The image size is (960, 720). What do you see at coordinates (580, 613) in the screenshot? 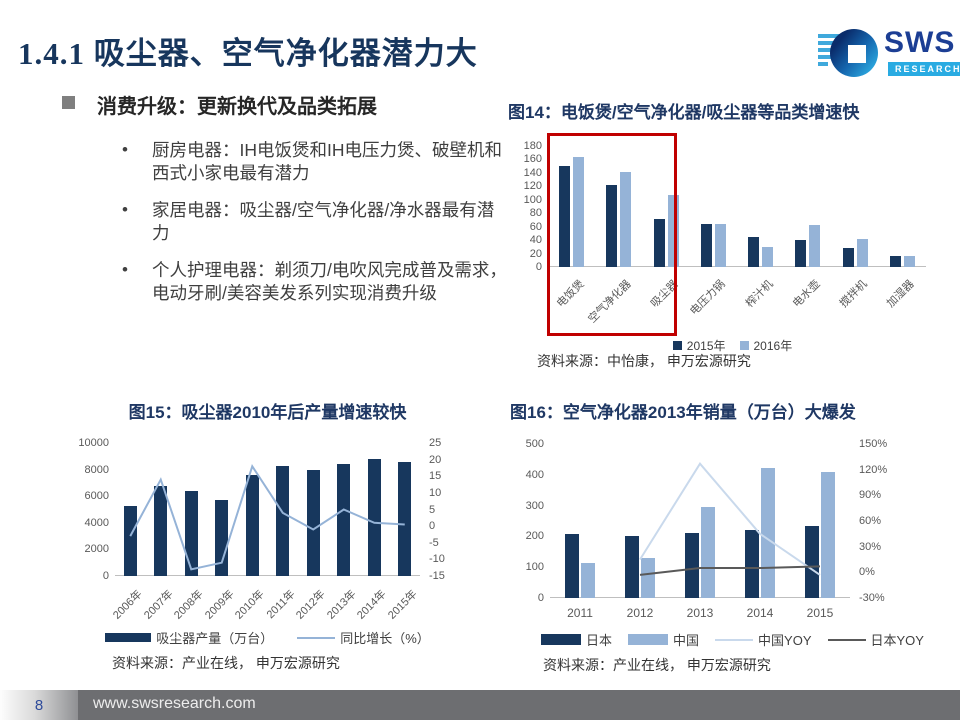
I see `x-axis-label-2011: 2011` at bounding box center [580, 613].